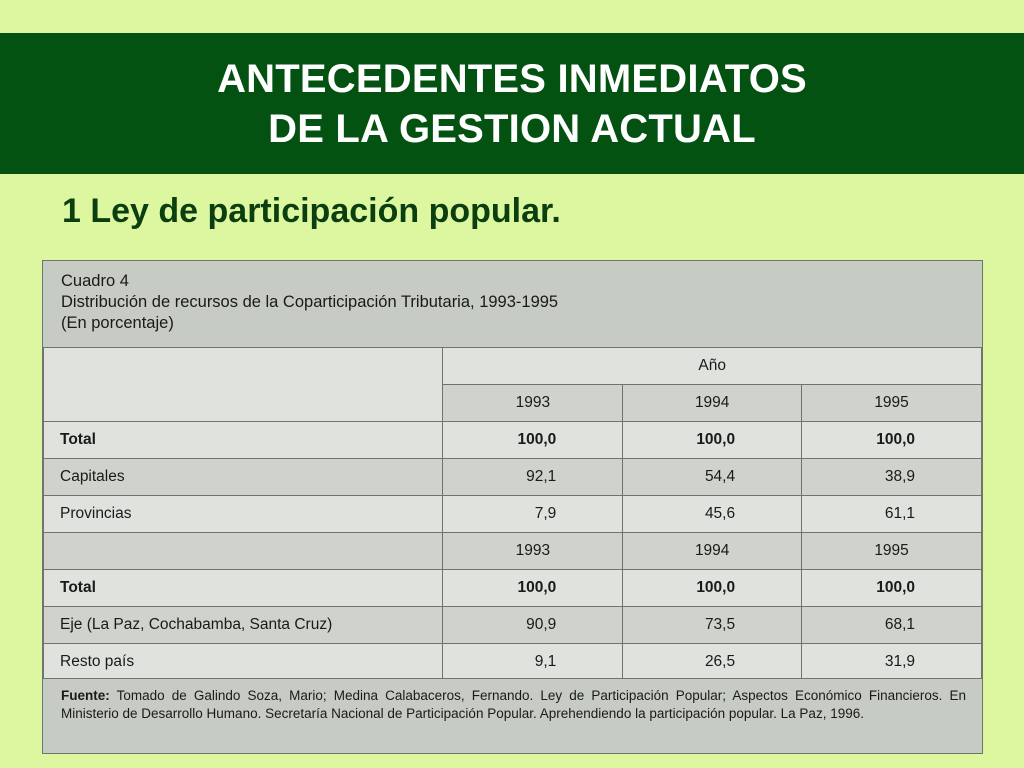 This screenshot has width=1024, height=768. I want to click on row-label: Provincias, so click(243, 514).